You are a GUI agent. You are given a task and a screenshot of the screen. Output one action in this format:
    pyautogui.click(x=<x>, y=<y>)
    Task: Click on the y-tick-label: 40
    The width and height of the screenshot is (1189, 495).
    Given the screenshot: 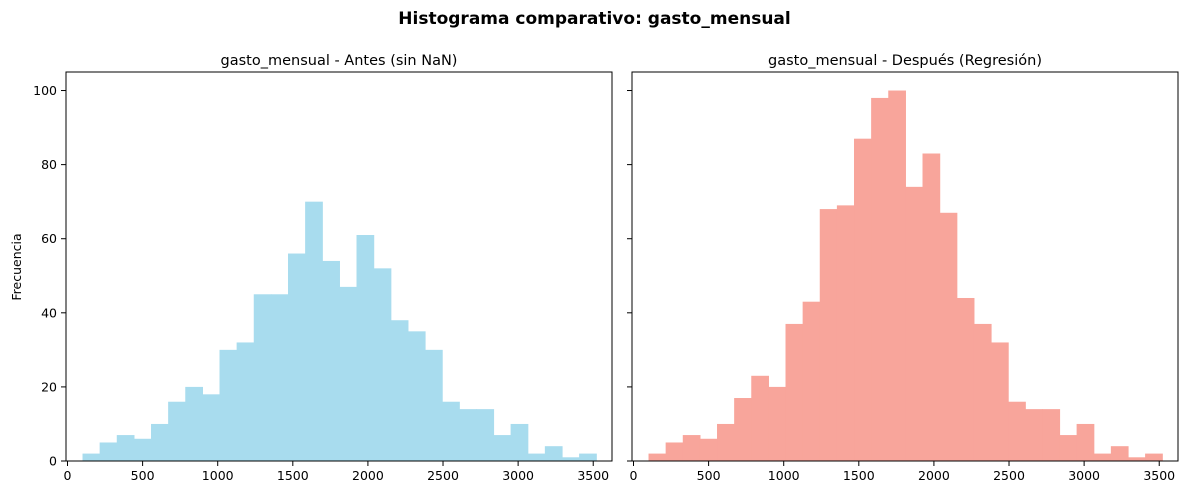 What is the action you would take?
    pyautogui.click(x=49, y=312)
    